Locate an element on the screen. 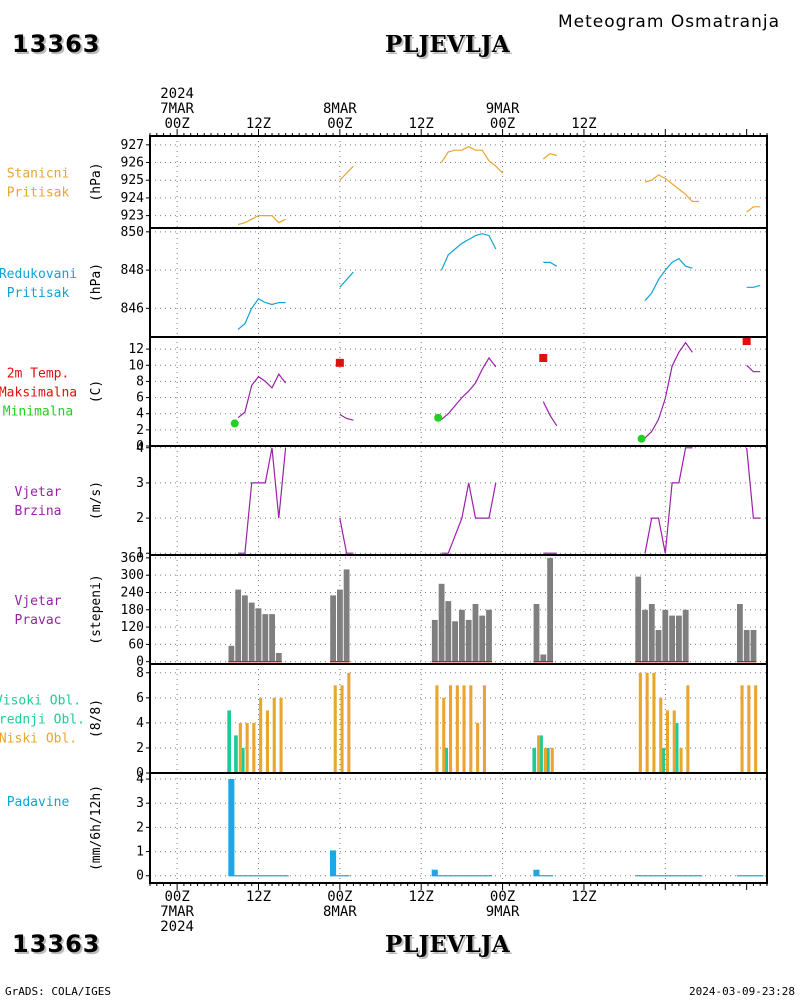 The width and height of the screenshot is (800, 1000). y-tick-label: 846 is located at coordinates (132, 308).